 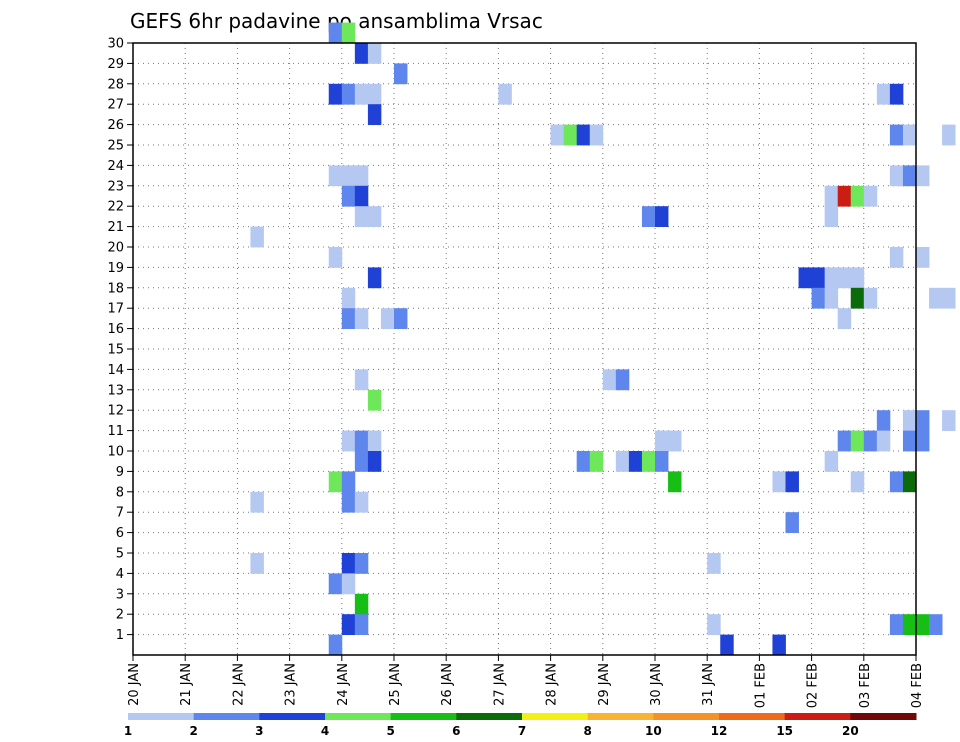 I want to click on x-tick-label: 03 FEB, so click(x=865, y=685).